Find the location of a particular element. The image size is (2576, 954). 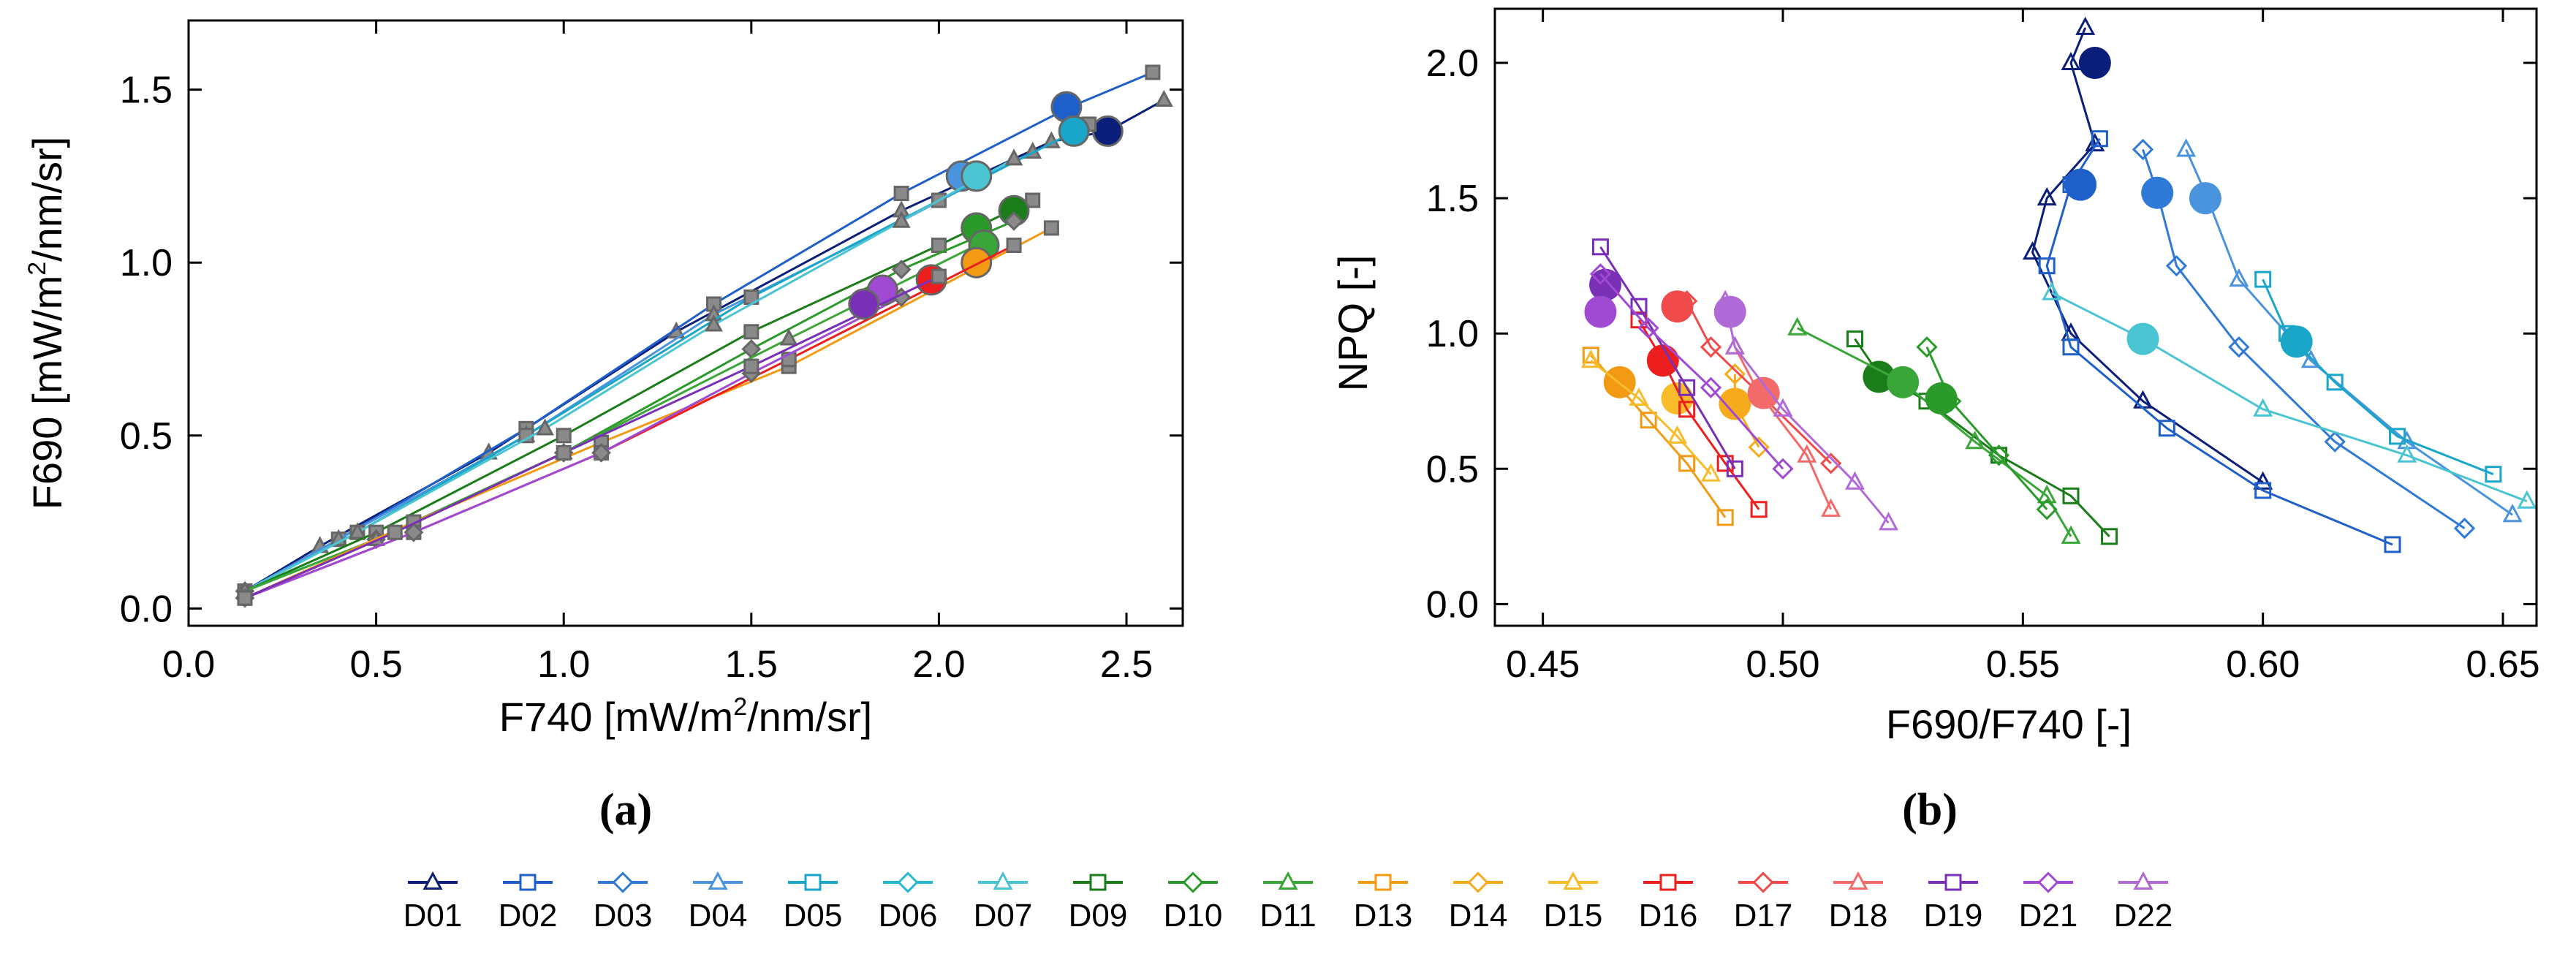

panel-a-x-tick-label-4: 2.0 is located at coordinates (938, 664).